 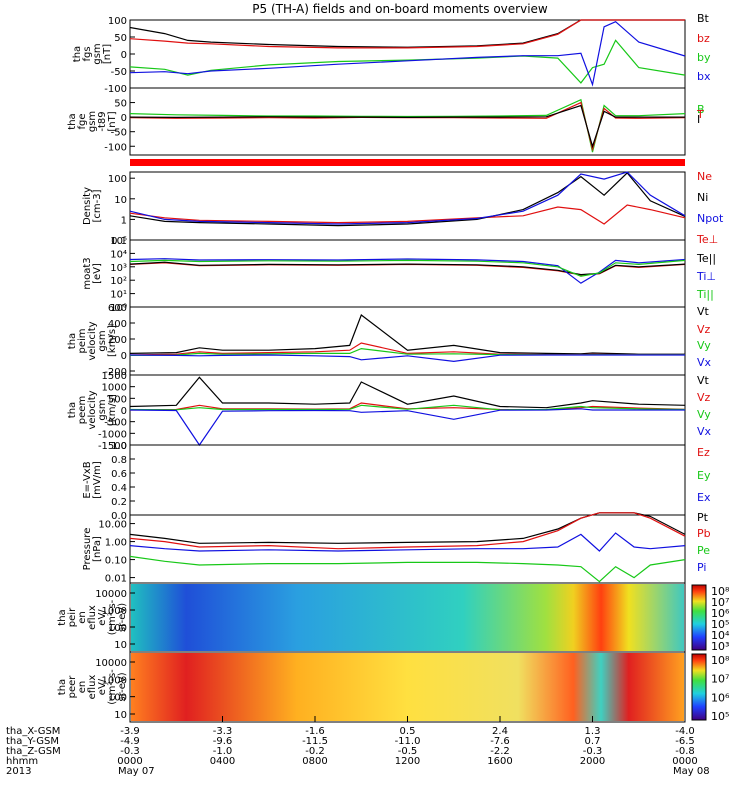 I want to click on fge-panel-frame, so click(x=407, y=121).